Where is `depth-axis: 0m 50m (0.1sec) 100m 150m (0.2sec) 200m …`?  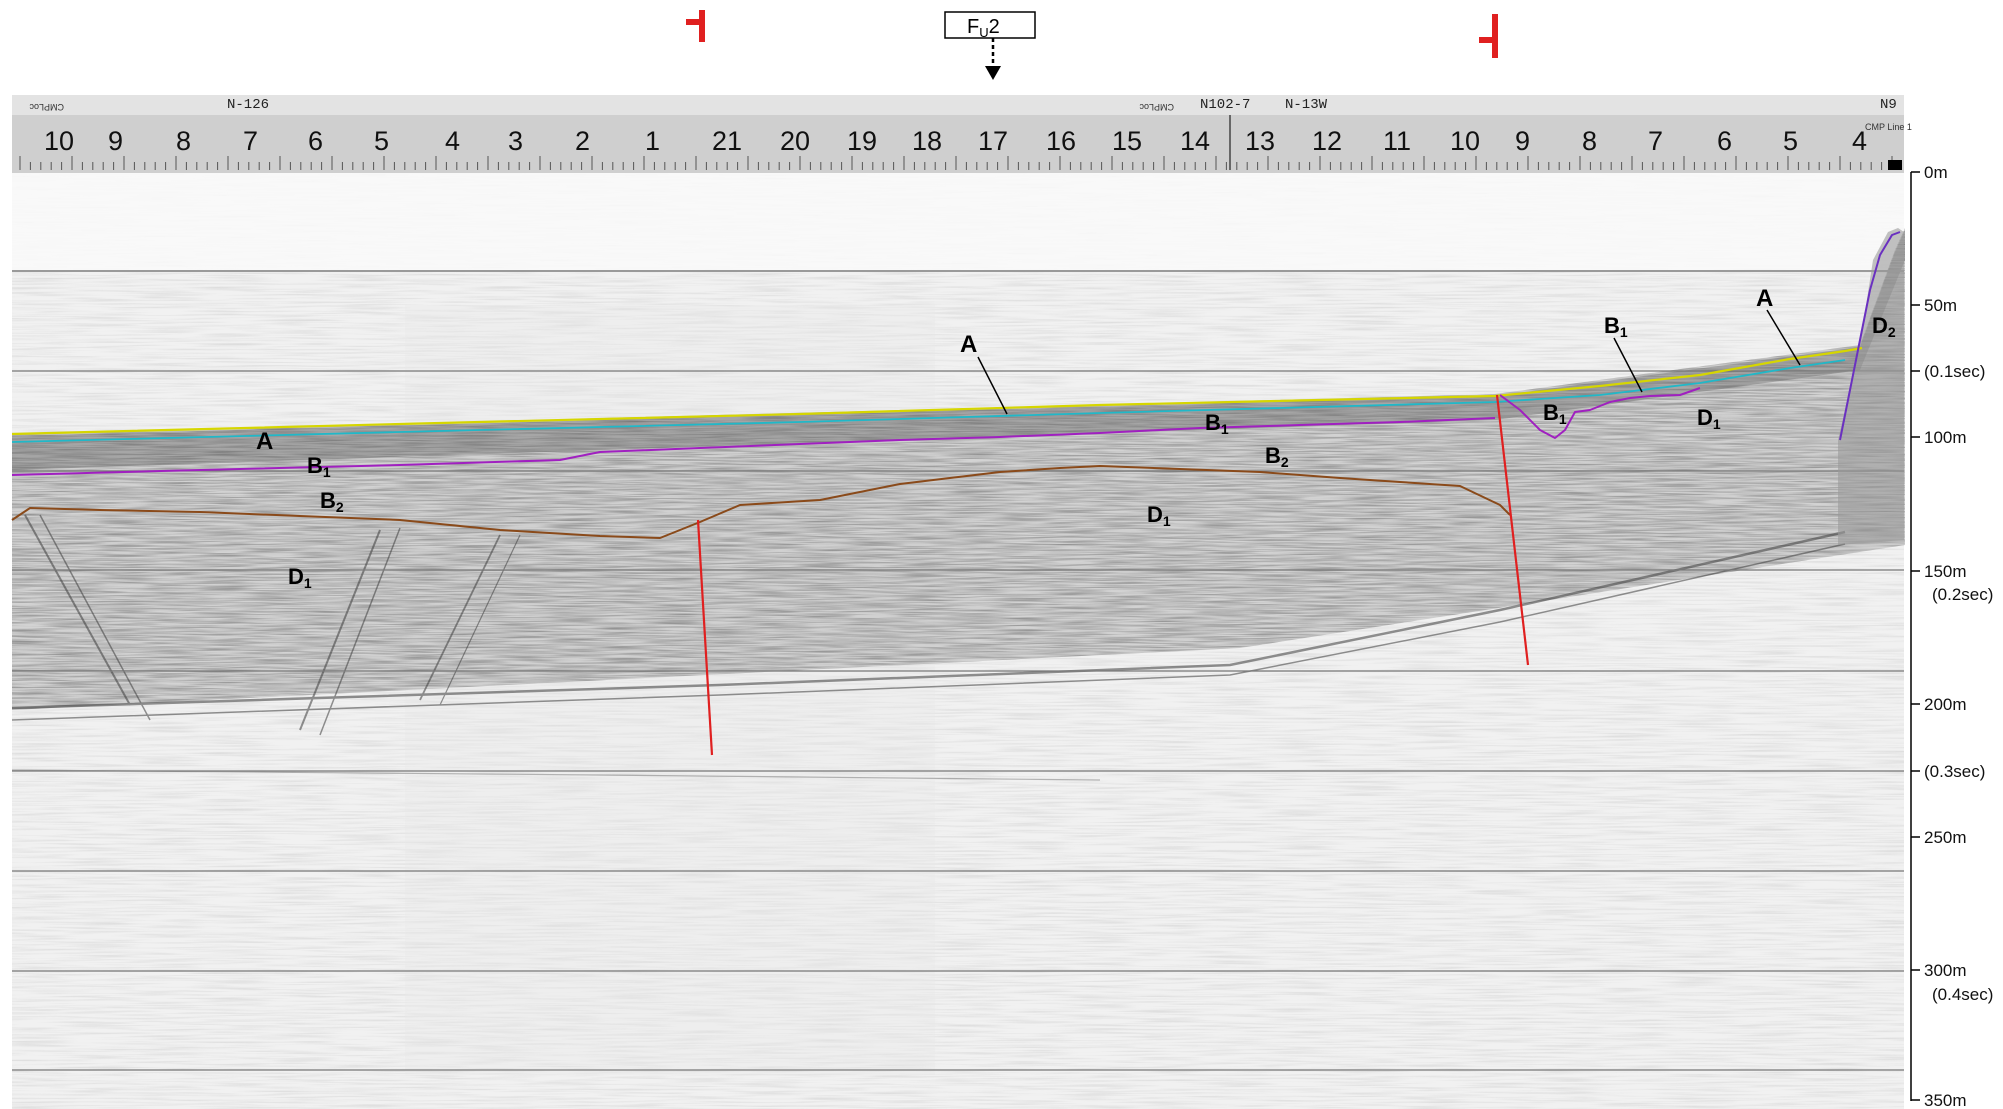
depth-axis: 0m 50m (0.1sec) 100m 150m (0.2sec) 200m … is located at coordinates (1951, 636).